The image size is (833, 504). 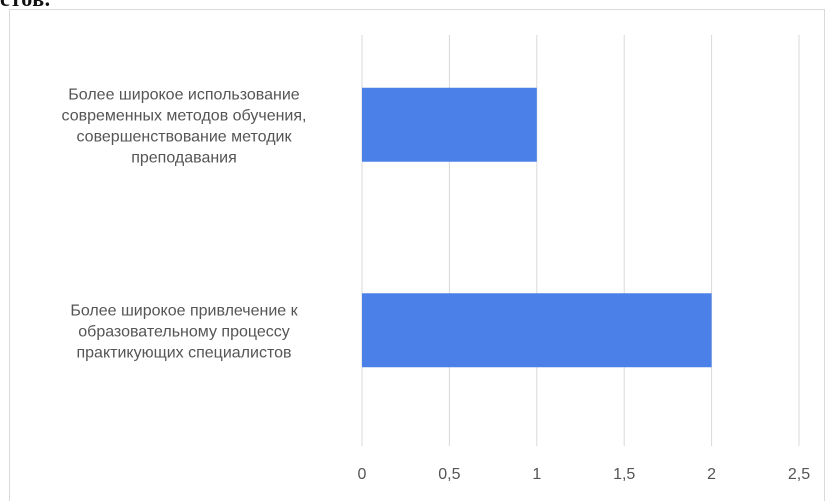 I want to click on category-label: Более широкое привлечение к, so click(x=184, y=310).